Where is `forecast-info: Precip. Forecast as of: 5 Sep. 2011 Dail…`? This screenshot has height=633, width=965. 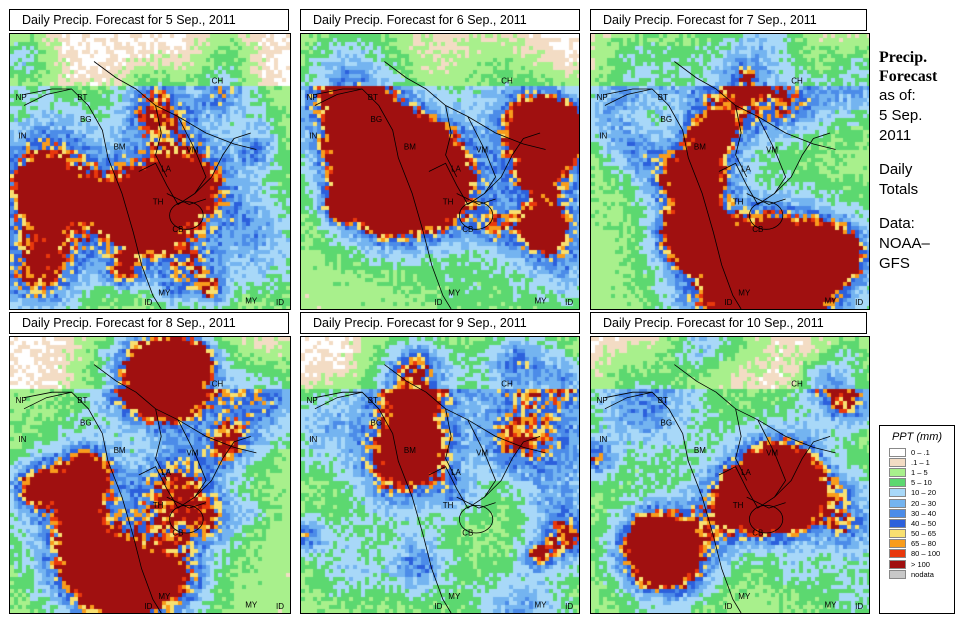 forecast-info: Precip. Forecast as of: 5 Sep. 2011 Dail… is located at coordinates (921, 161).